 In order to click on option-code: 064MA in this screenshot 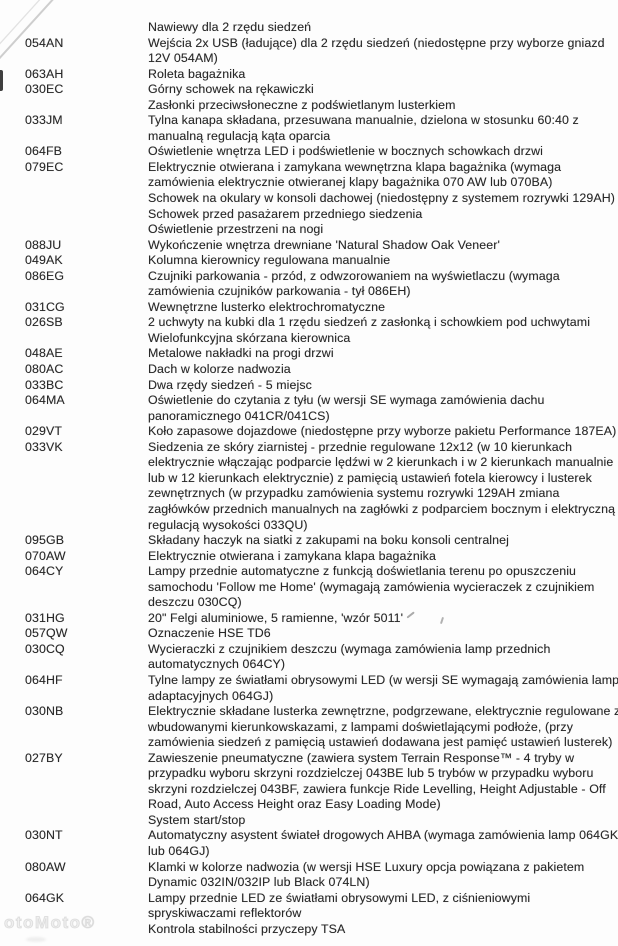, I will do `click(45, 400)`.